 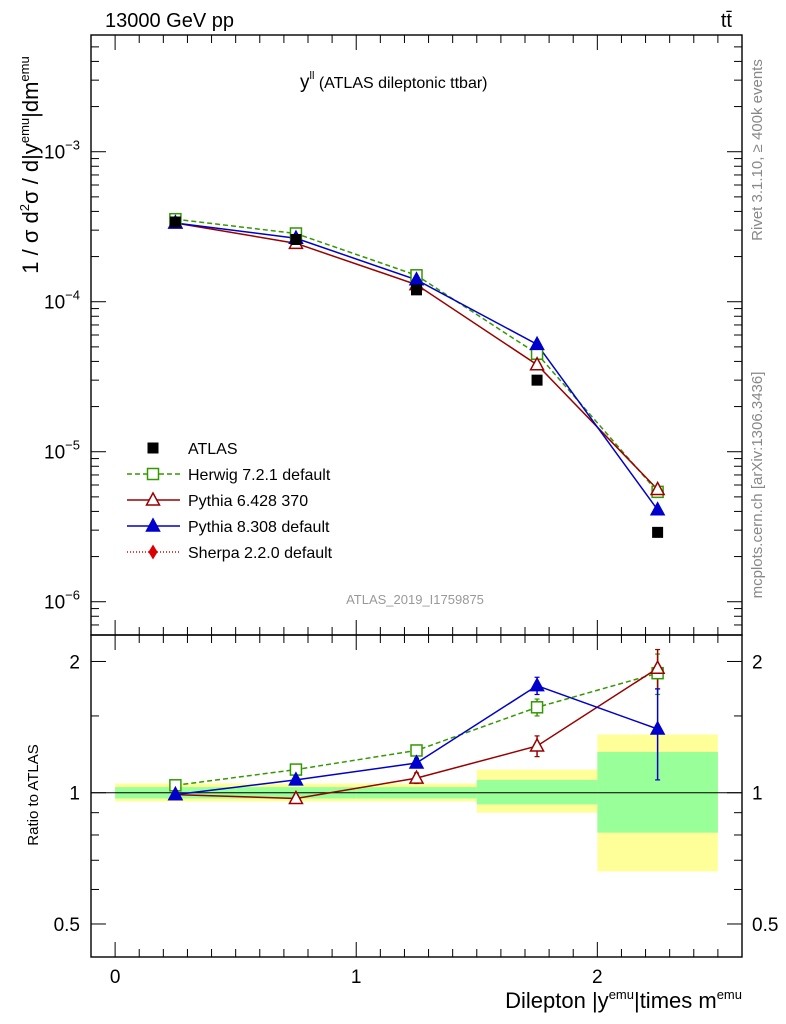 What do you see at coordinates (213, 449) in the screenshot?
I see `legend-label: ATLAS` at bounding box center [213, 449].